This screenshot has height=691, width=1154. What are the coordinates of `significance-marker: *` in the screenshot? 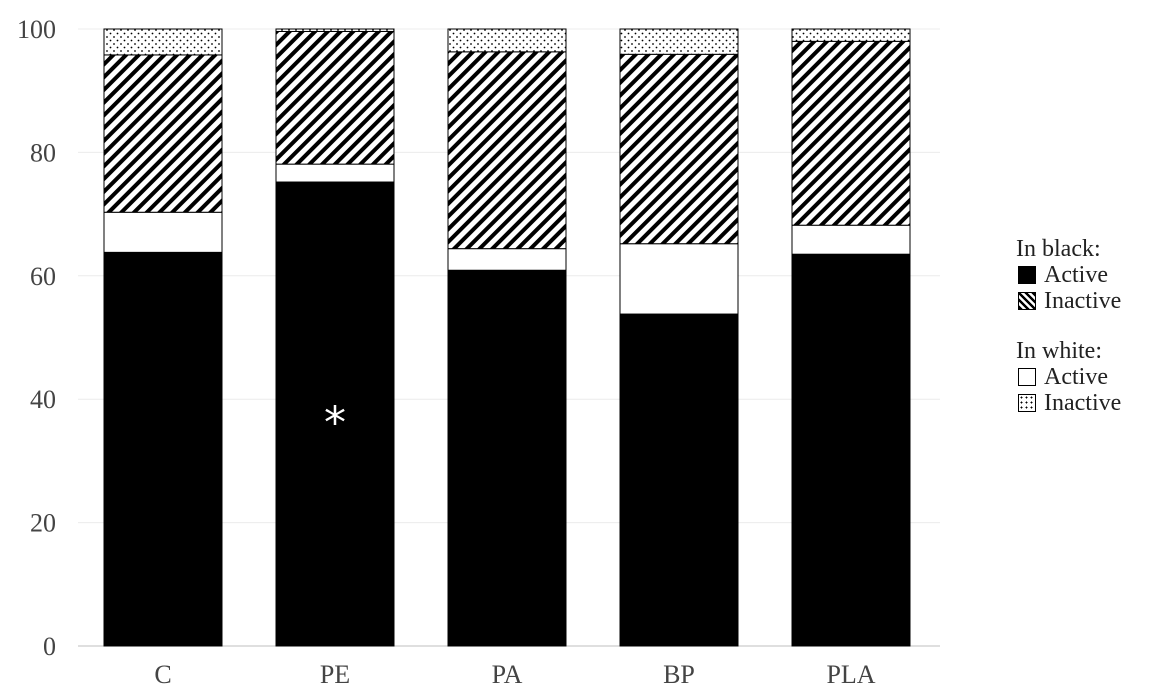 It's located at (335, 423).